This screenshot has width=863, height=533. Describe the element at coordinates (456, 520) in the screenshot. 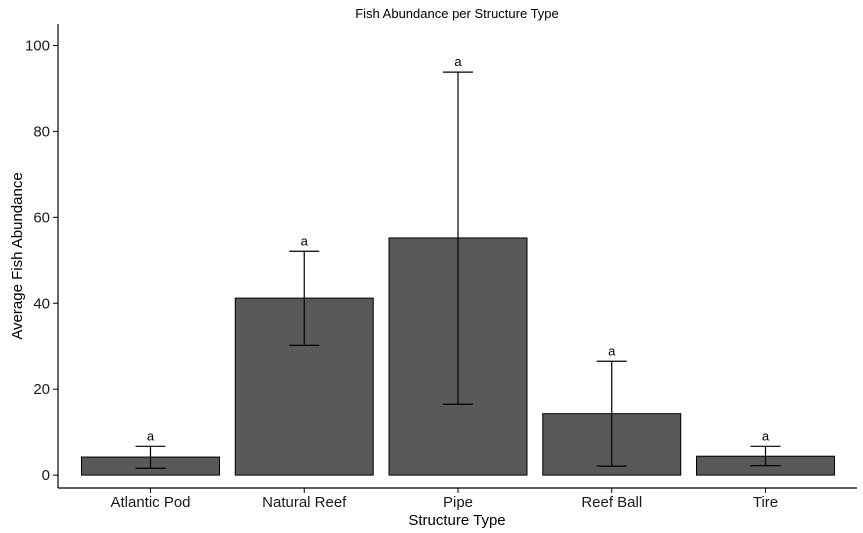

I see `x-axis-title: Structure Type` at that location.